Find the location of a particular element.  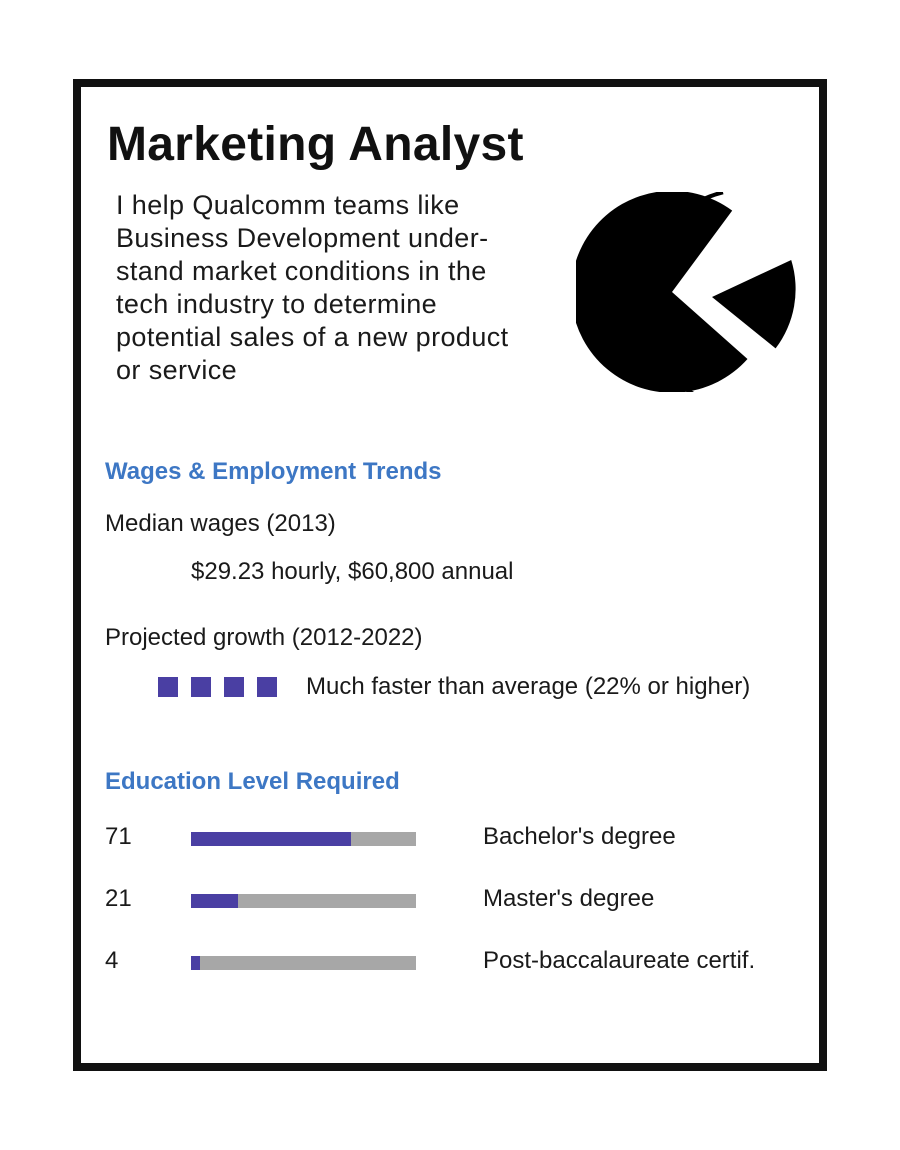

education-level-label: Bachelor's degree is located at coordinates (579, 836).